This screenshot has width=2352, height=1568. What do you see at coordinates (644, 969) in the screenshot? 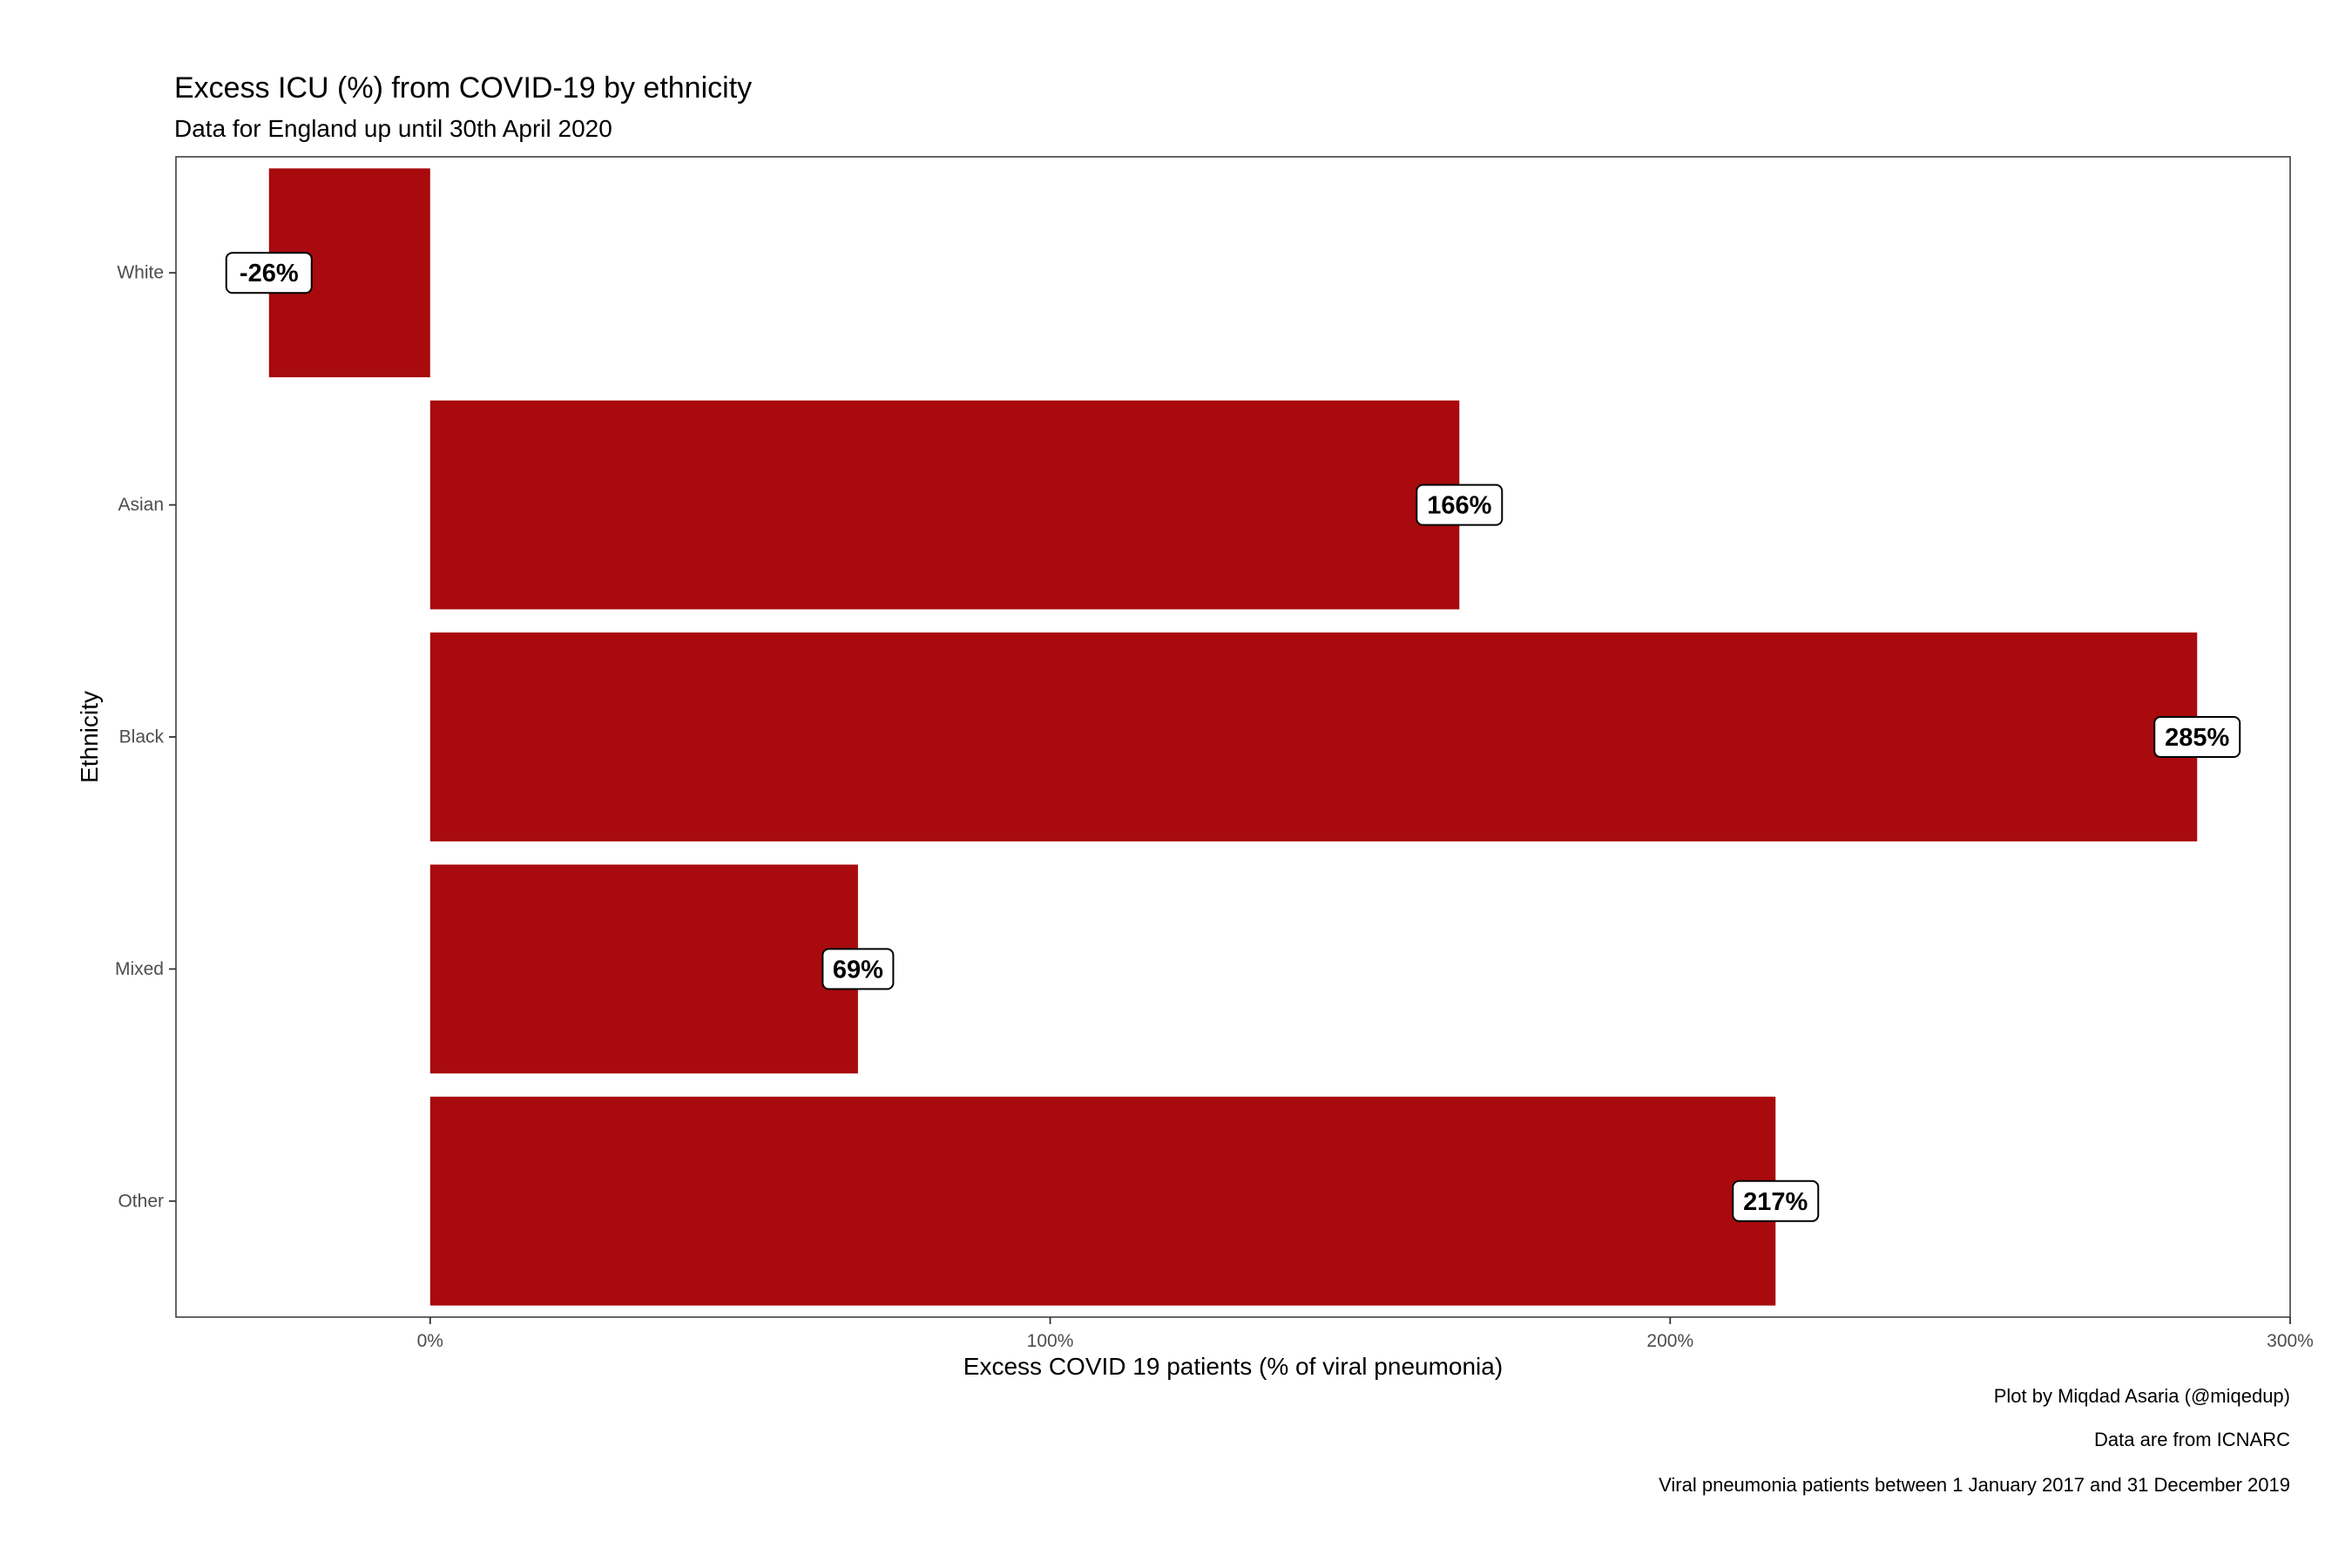
I see `bar-mixed` at bounding box center [644, 969].